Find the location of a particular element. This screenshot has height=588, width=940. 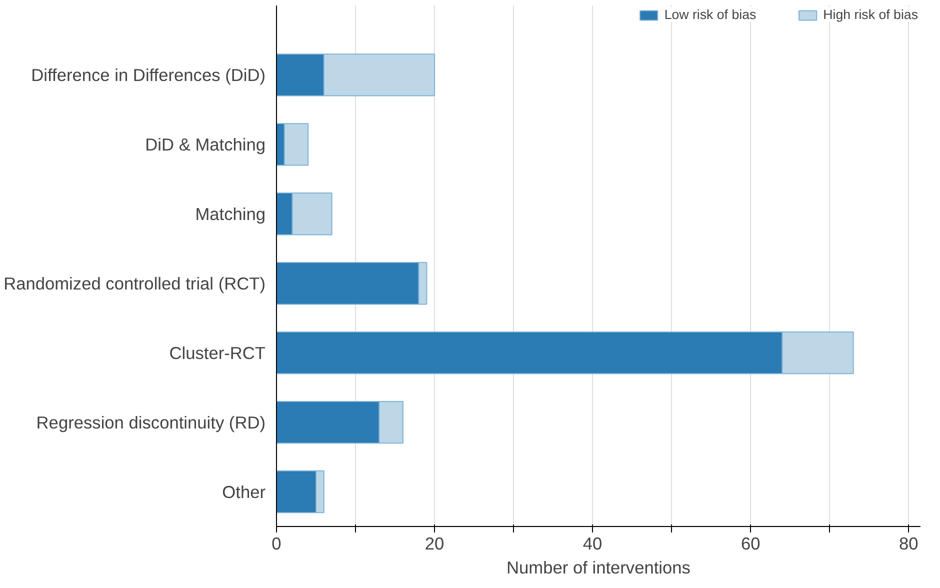

y-tick-label: Regression discontinuity (RD) is located at coordinates (151, 422).